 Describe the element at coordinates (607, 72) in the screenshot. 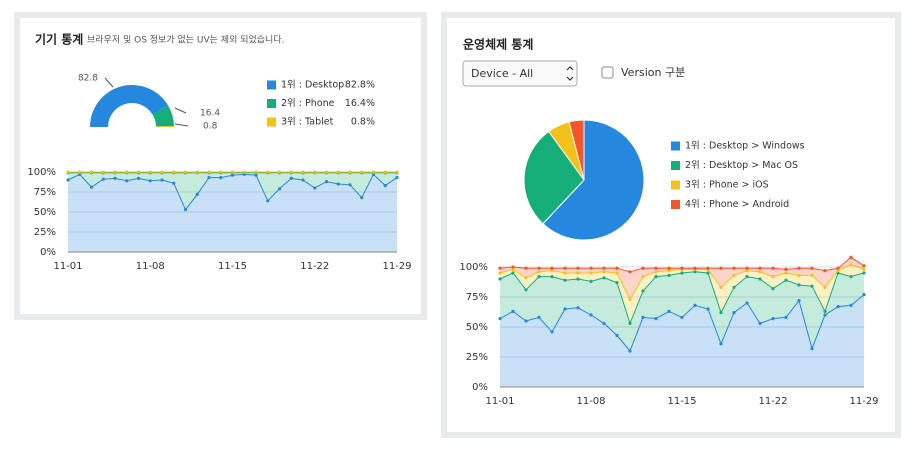

I see `checkbox` at that location.